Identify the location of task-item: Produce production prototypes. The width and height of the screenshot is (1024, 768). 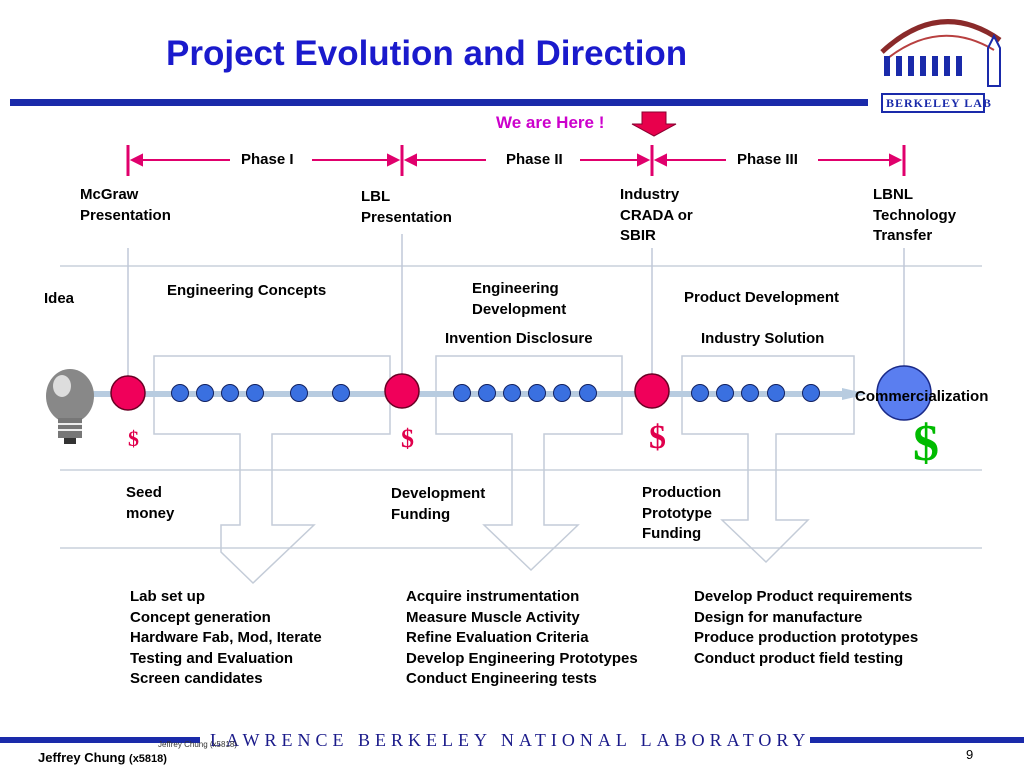
(806, 638).